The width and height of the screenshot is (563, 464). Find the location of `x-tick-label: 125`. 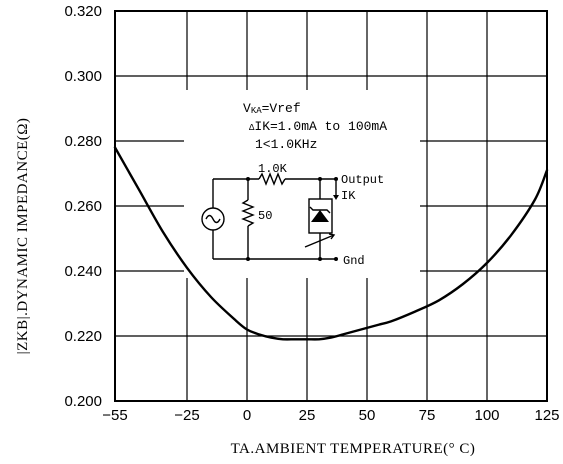

x-tick-label: 125 is located at coordinates (546, 415).